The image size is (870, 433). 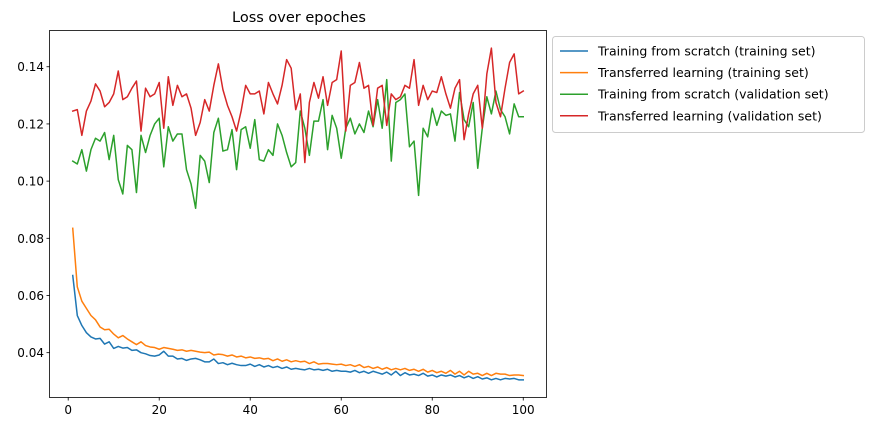 What do you see at coordinates (523, 410) in the screenshot?
I see `x-tick-label: 100` at bounding box center [523, 410].